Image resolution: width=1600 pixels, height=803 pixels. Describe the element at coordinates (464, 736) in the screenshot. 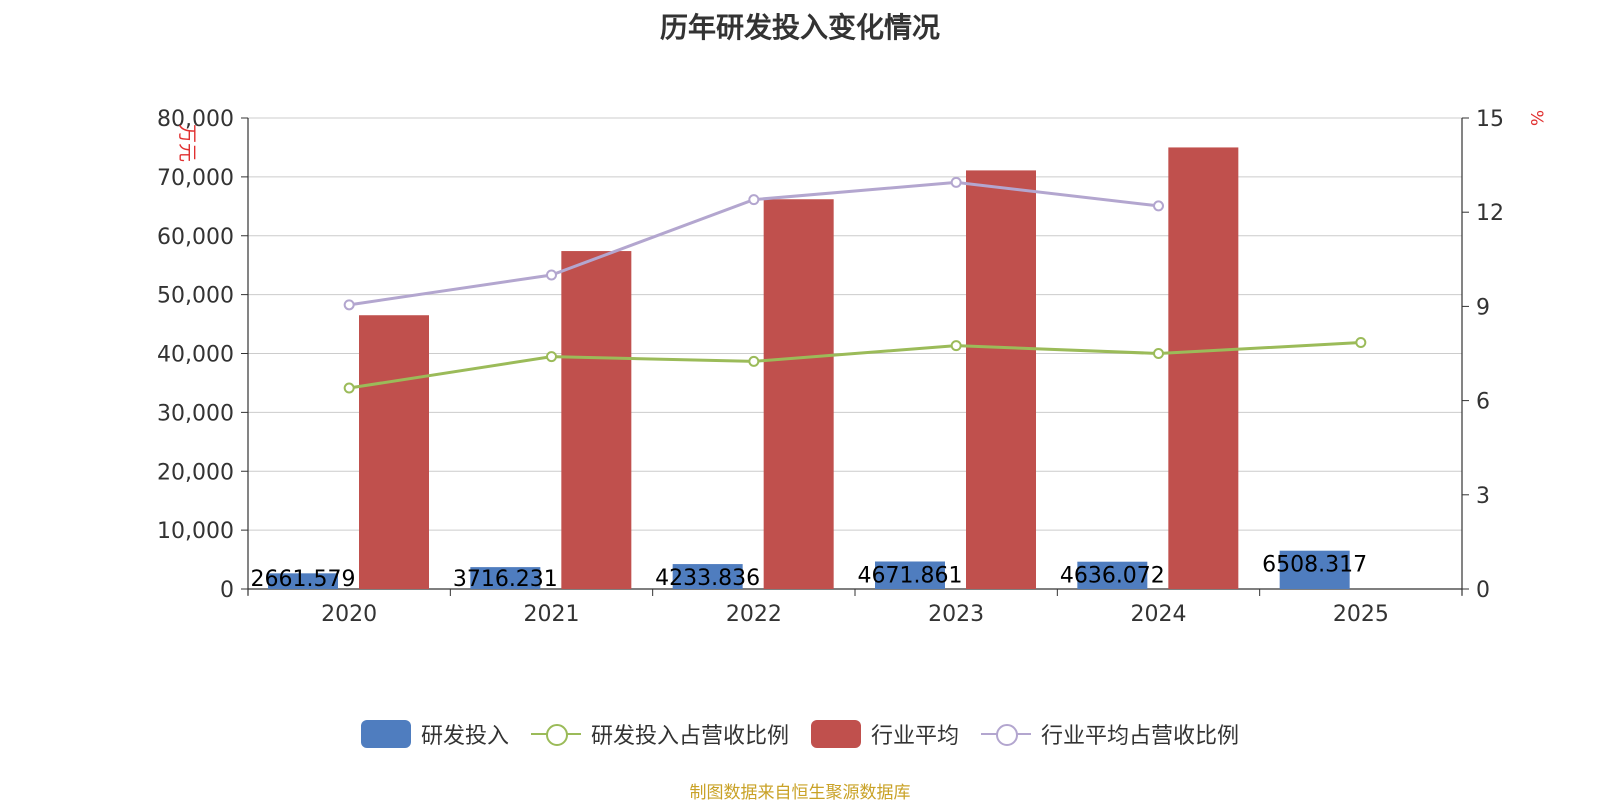

I see `legend-label-rd-investment: 研发投入` at that location.